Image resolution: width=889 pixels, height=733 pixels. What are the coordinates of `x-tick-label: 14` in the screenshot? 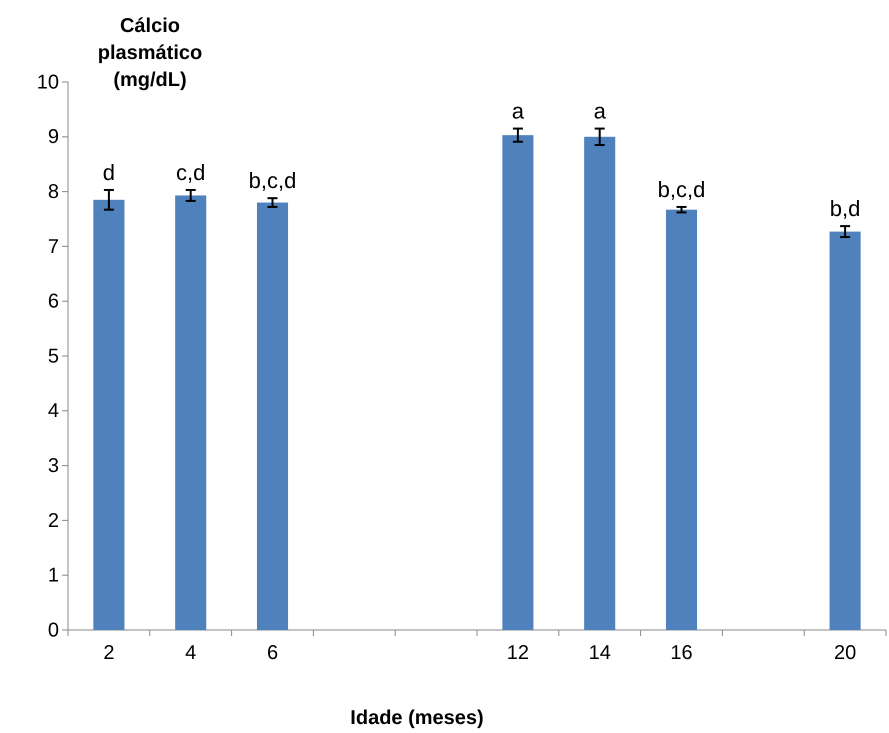 It's located at (599, 653).